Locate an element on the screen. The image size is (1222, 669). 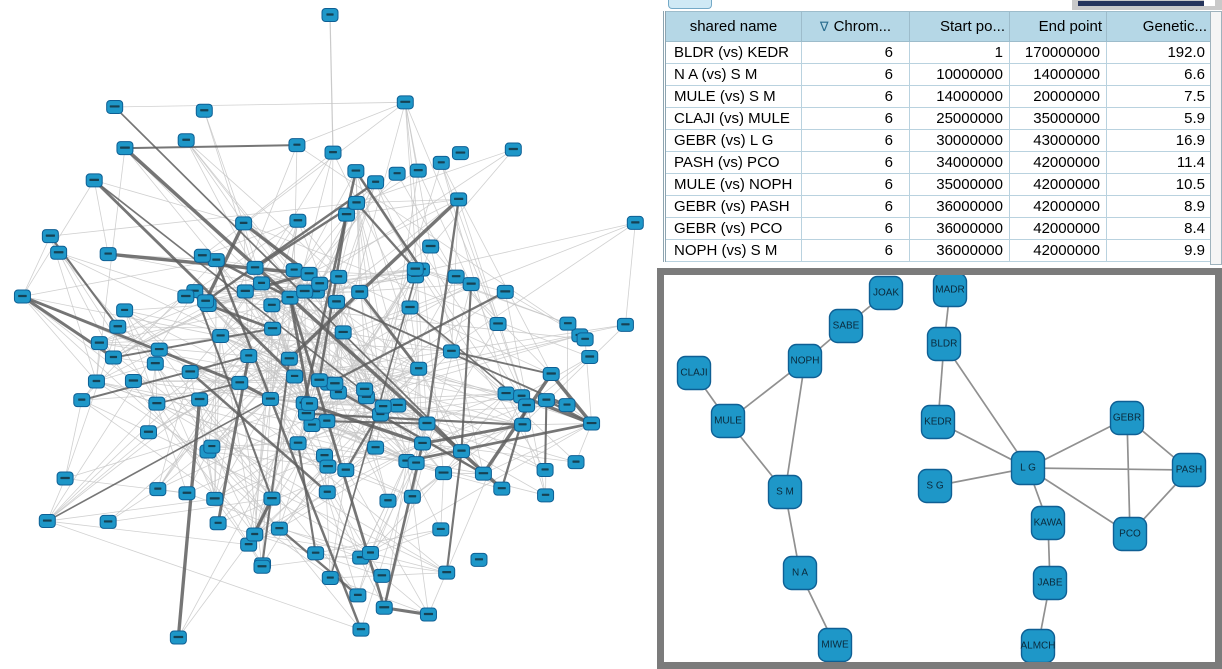
table-cell: 34000000 is located at coordinates (959, 162).